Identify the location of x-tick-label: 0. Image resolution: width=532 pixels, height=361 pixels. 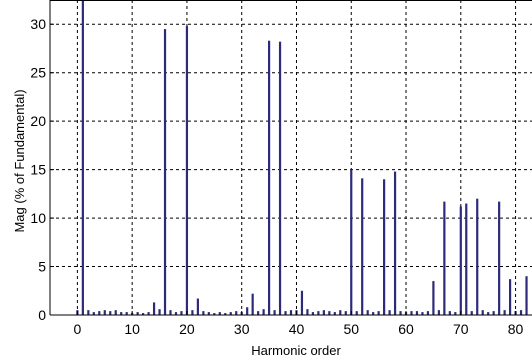
(77, 329).